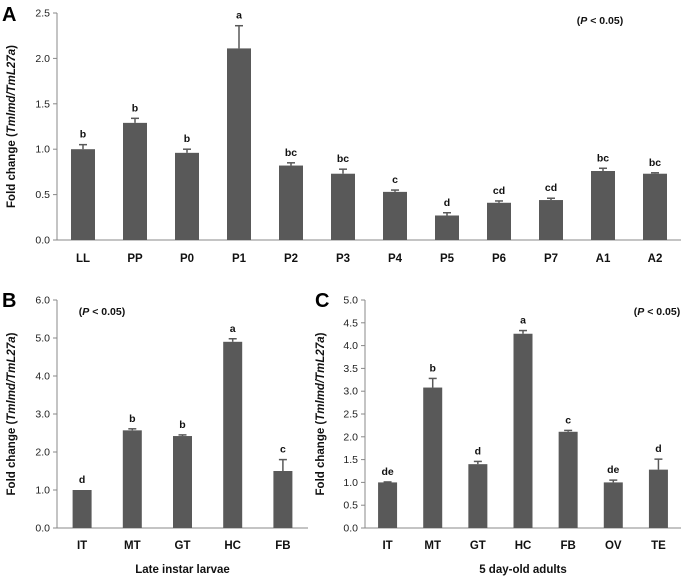 The width and height of the screenshot is (685, 579). I want to click on x-tick-label: P5, so click(447, 259).